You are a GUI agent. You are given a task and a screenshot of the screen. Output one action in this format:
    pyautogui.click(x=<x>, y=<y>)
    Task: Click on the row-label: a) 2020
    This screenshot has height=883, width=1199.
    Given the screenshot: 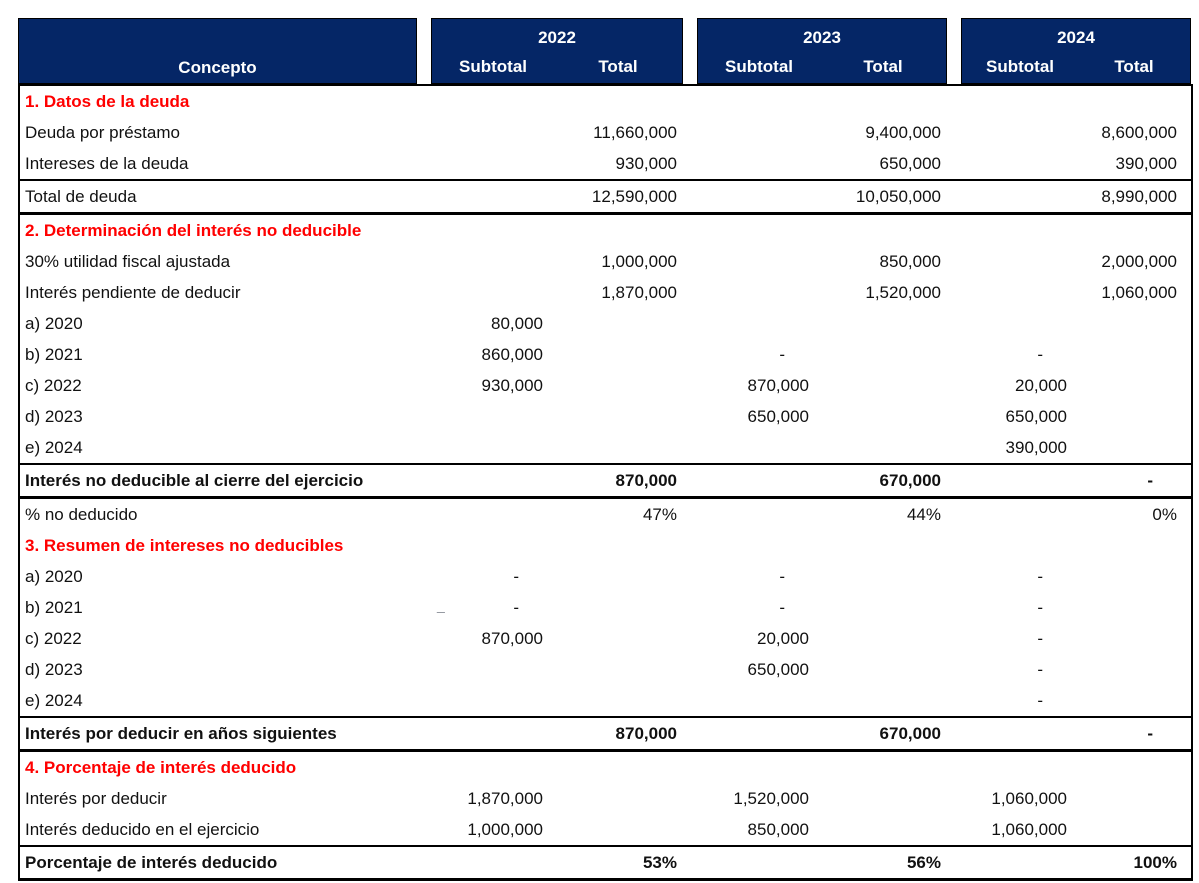 What is the action you would take?
    pyautogui.click(x=54, y=323)
    